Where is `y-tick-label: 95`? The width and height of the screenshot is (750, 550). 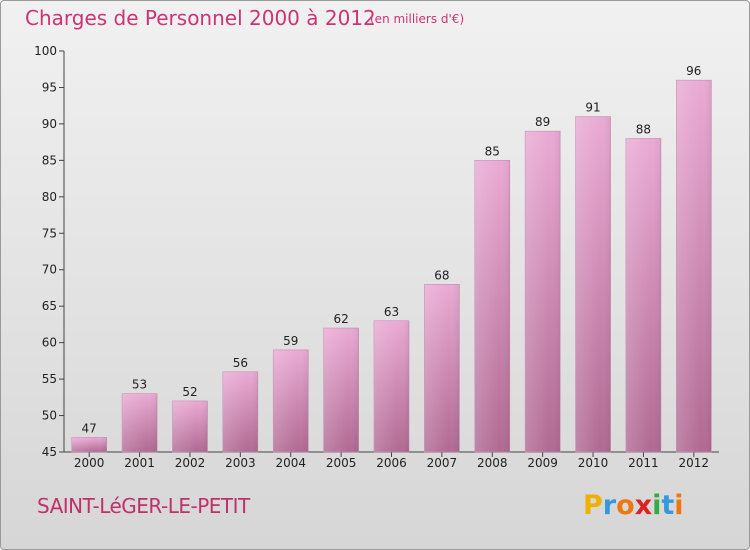
y-tick-label: 95 is located at coordinates (49, 87).